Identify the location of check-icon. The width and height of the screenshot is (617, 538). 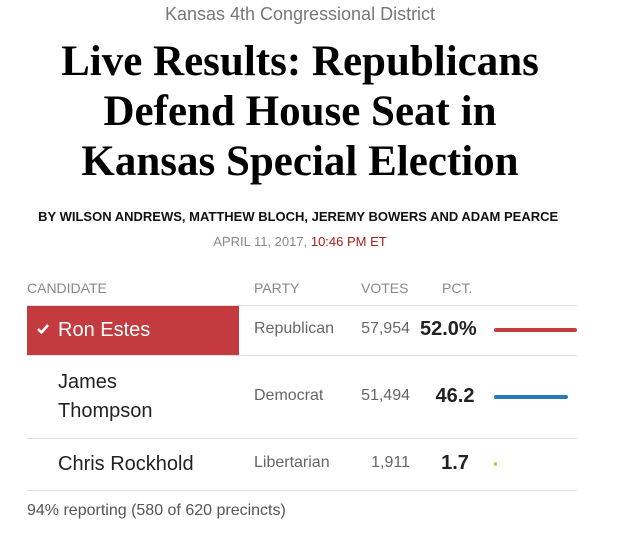
(43, 329).